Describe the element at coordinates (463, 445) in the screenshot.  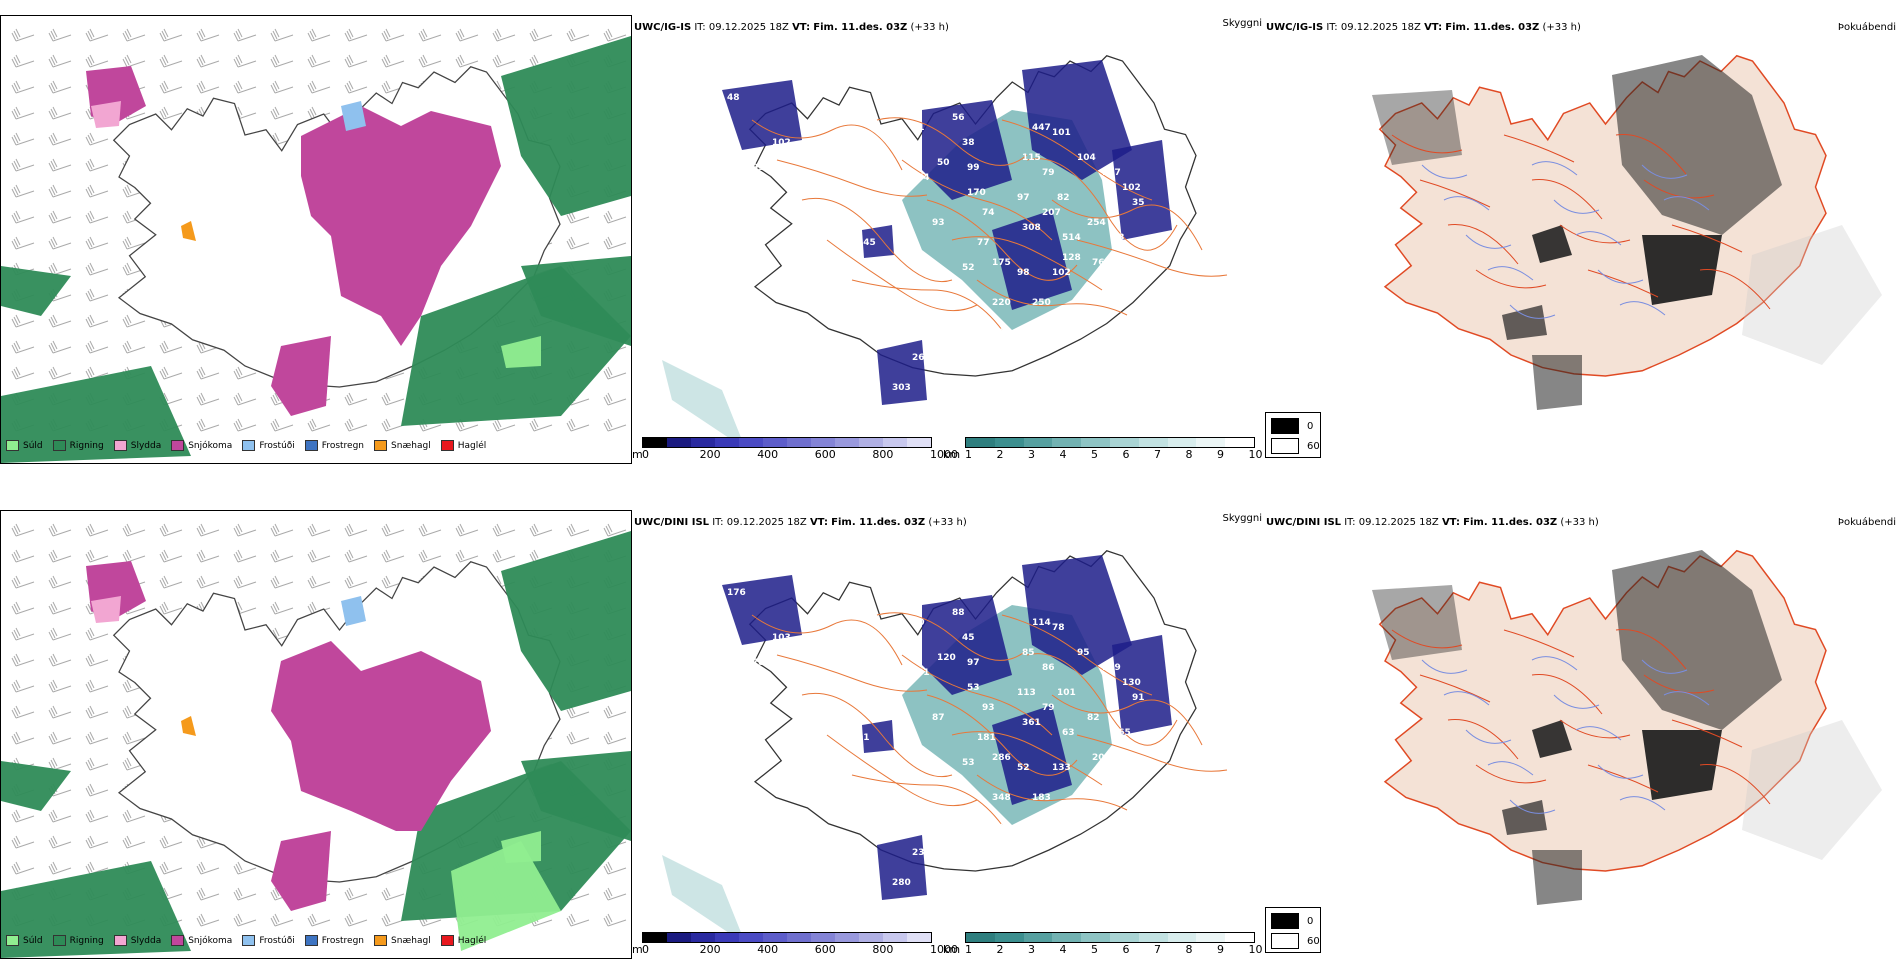
I see `legend-item: Haglél` at that location.